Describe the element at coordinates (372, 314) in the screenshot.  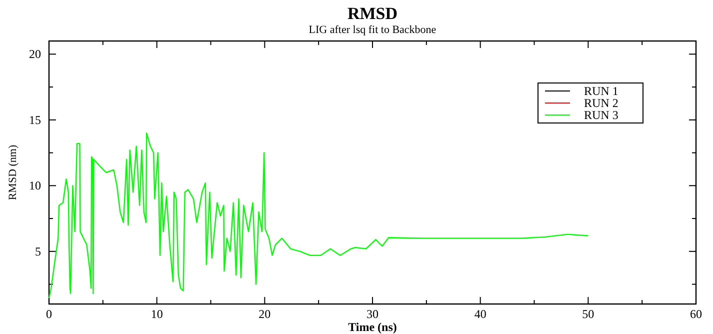
I see `x-tick-label: 30` at that location.